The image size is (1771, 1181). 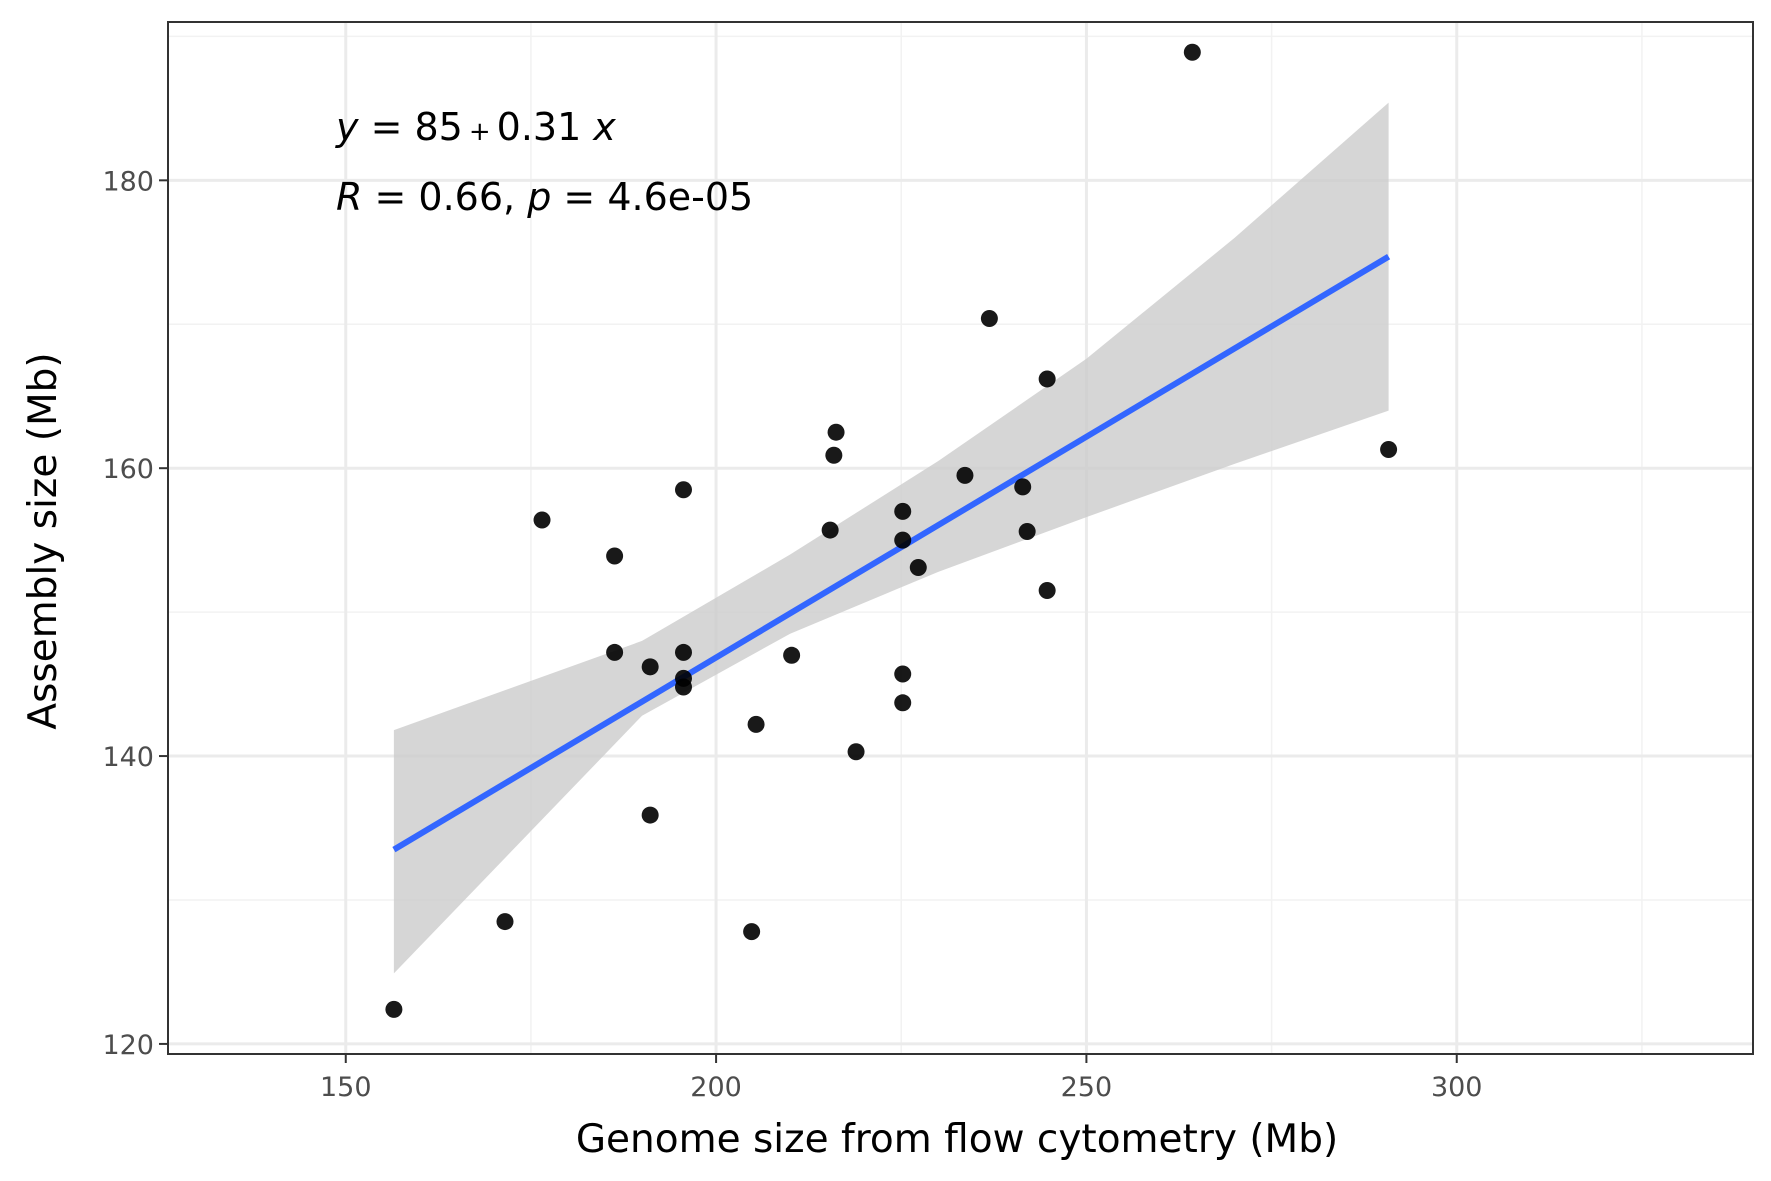 What do you see at coordinates (128, 757) in the screenshot?
I see `y-tick-label: 140` at bounding box center [128, 757].